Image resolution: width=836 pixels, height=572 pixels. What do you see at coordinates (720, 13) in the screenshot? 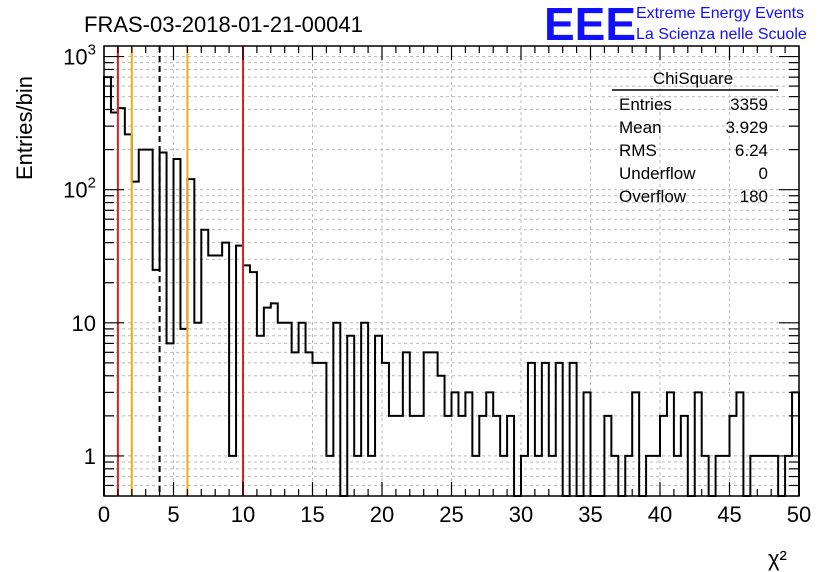
I see `logo-line1: Extreme Energy Events` at bounding box center [720, 13].